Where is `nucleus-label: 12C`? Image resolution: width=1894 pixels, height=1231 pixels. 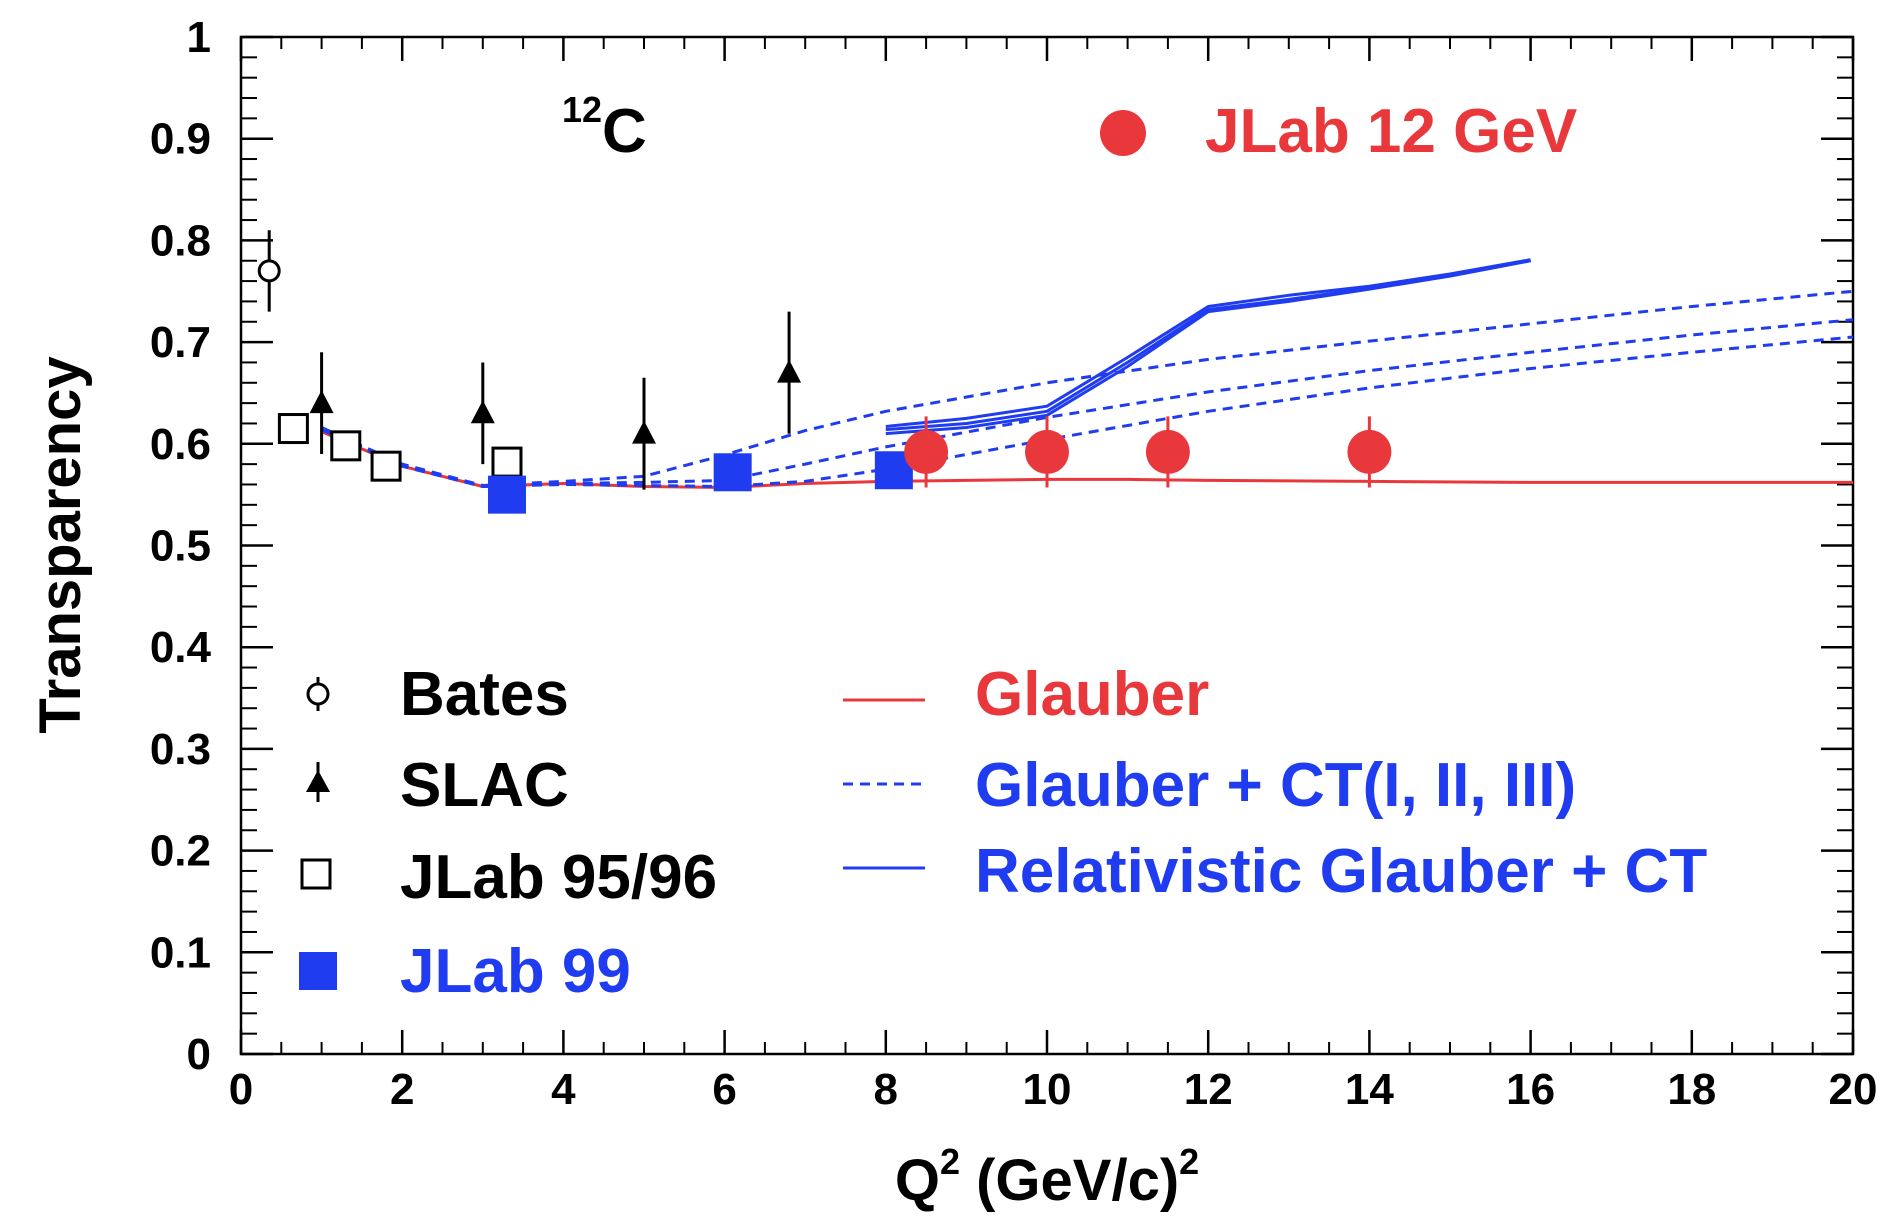
nucleus-label: 12C is located at coordinates (604, 127).